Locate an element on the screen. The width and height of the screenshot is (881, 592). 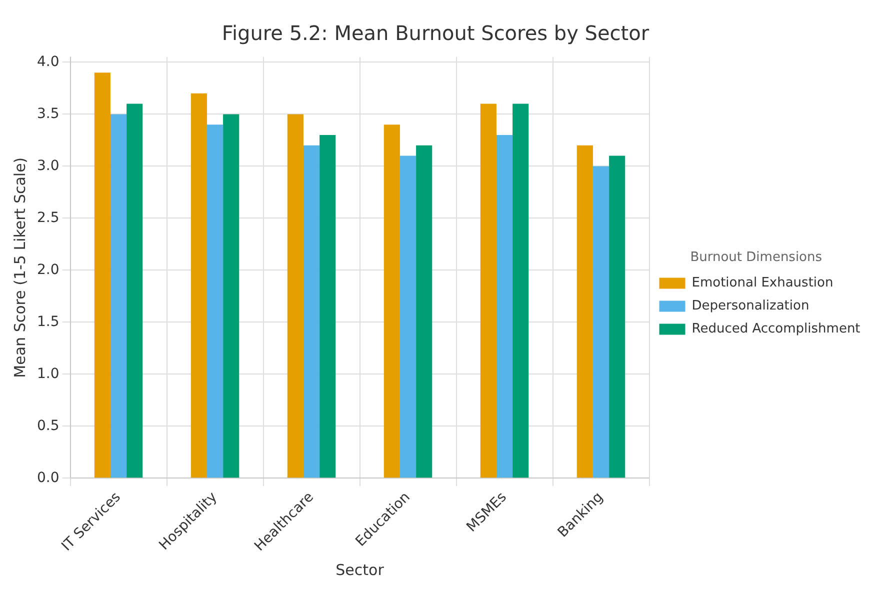
y-tick-label: 1.0 is located at coordinates (48, 374).